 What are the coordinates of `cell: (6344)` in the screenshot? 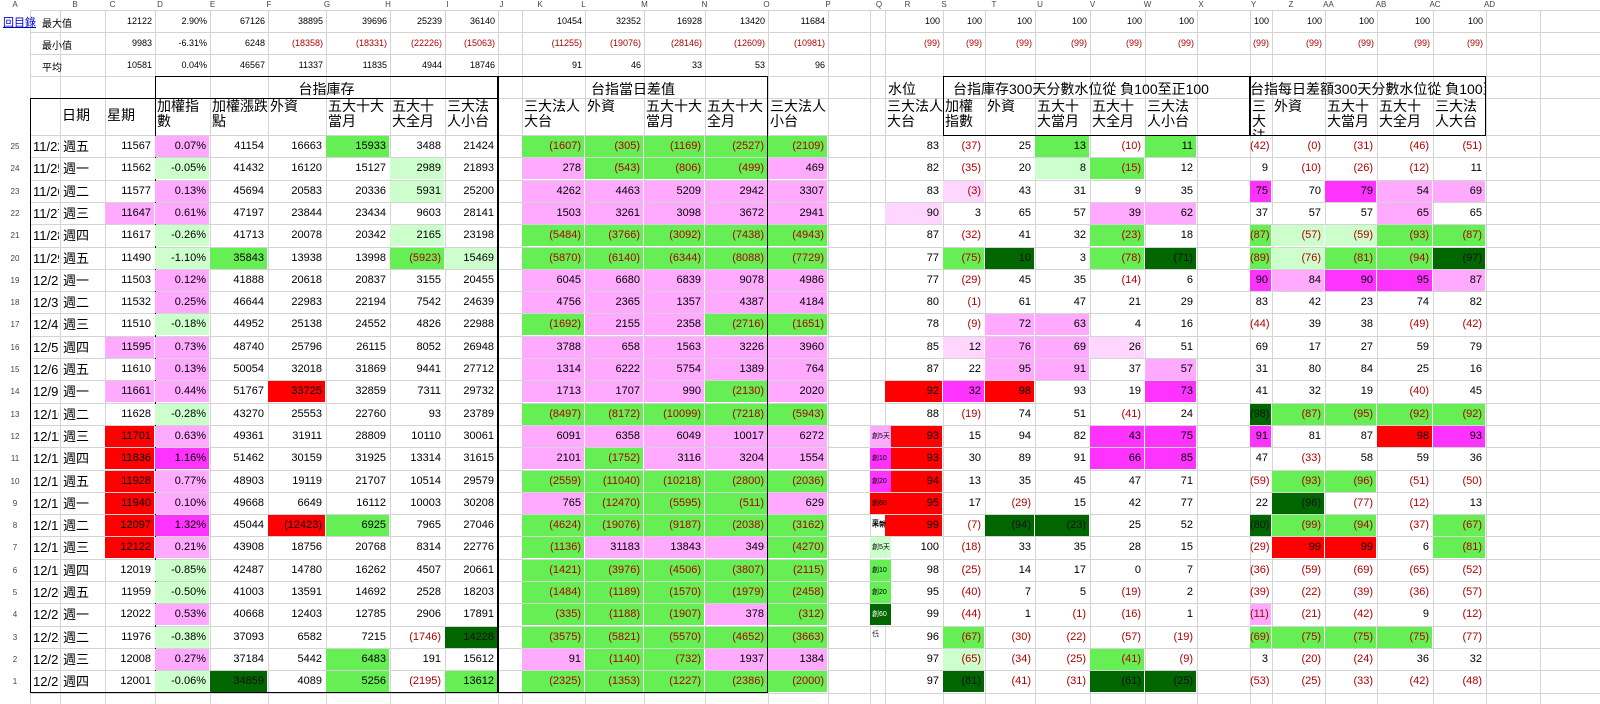 It's located at (674, 258).